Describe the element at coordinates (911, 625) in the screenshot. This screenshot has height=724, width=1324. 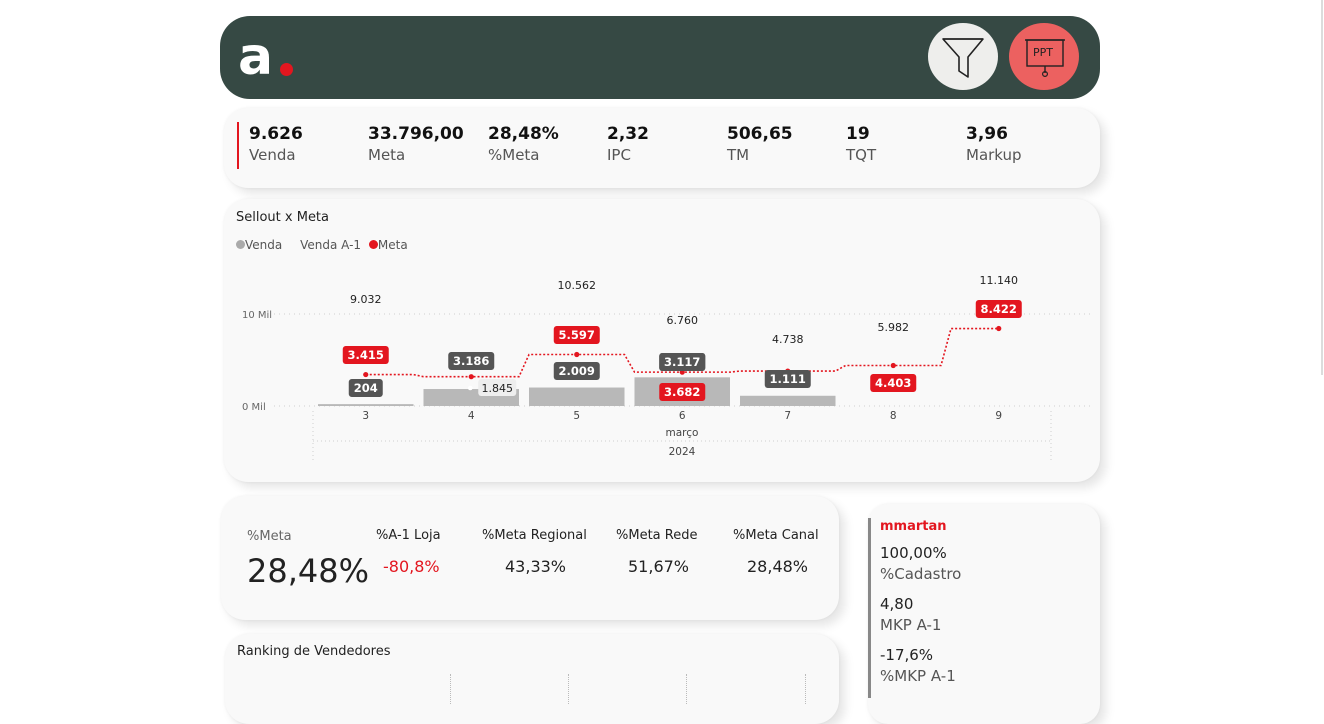
I see `mkp-a1-label: MKP A-1` at that location.